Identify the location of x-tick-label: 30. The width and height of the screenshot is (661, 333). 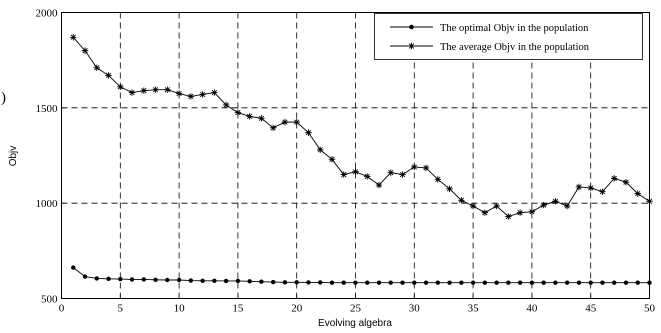
(415, 309).